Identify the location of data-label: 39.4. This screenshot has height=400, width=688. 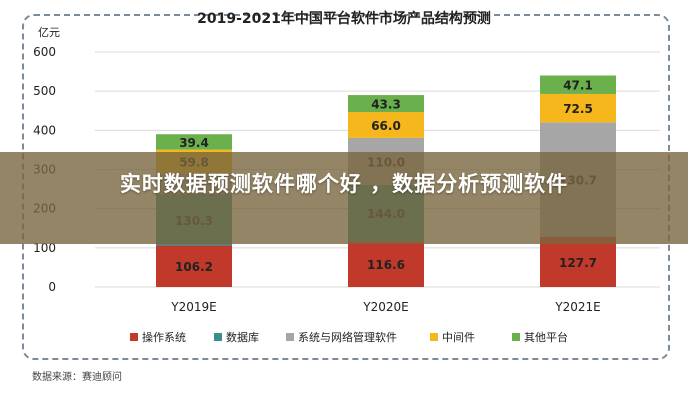
(194, 143).